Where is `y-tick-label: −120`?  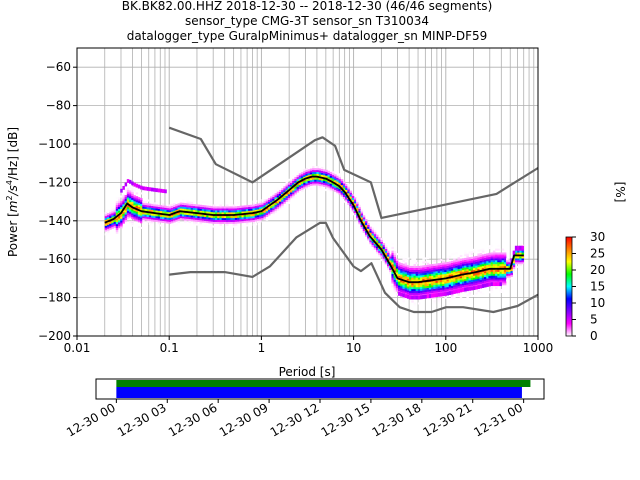
y-tick-label: −120 is located at coordinates (54, 182).